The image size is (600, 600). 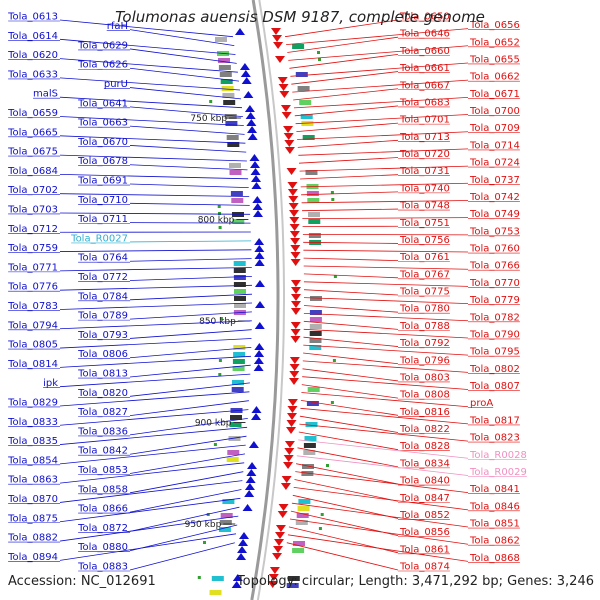 I want to click on gene-label-tola-0856: Tola_0856, so click(x=424, y=532).